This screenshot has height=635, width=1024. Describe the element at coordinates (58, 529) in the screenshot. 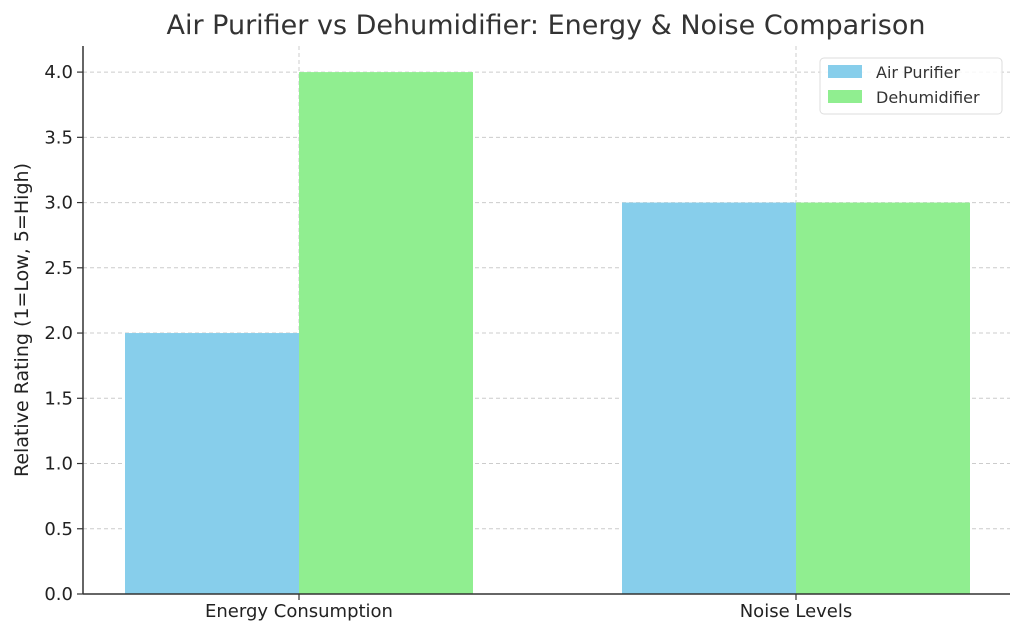

I see `y-tick-label: 0.5` at that location.